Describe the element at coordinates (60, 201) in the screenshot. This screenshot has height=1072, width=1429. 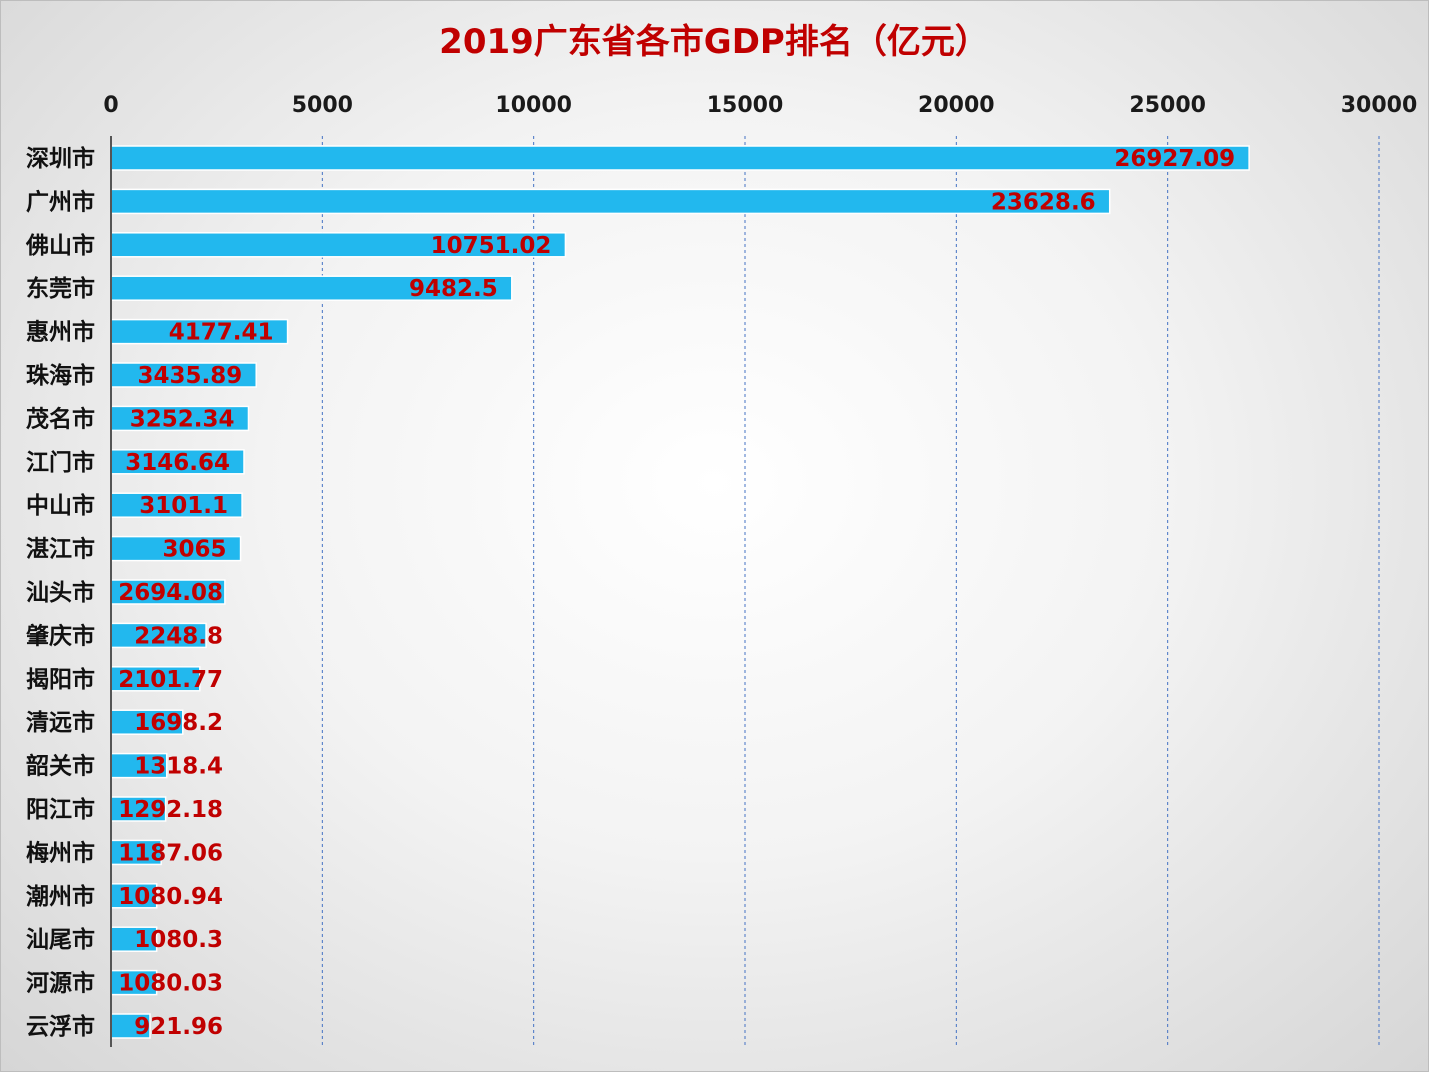
I see `category-label: 广州市` at that location.